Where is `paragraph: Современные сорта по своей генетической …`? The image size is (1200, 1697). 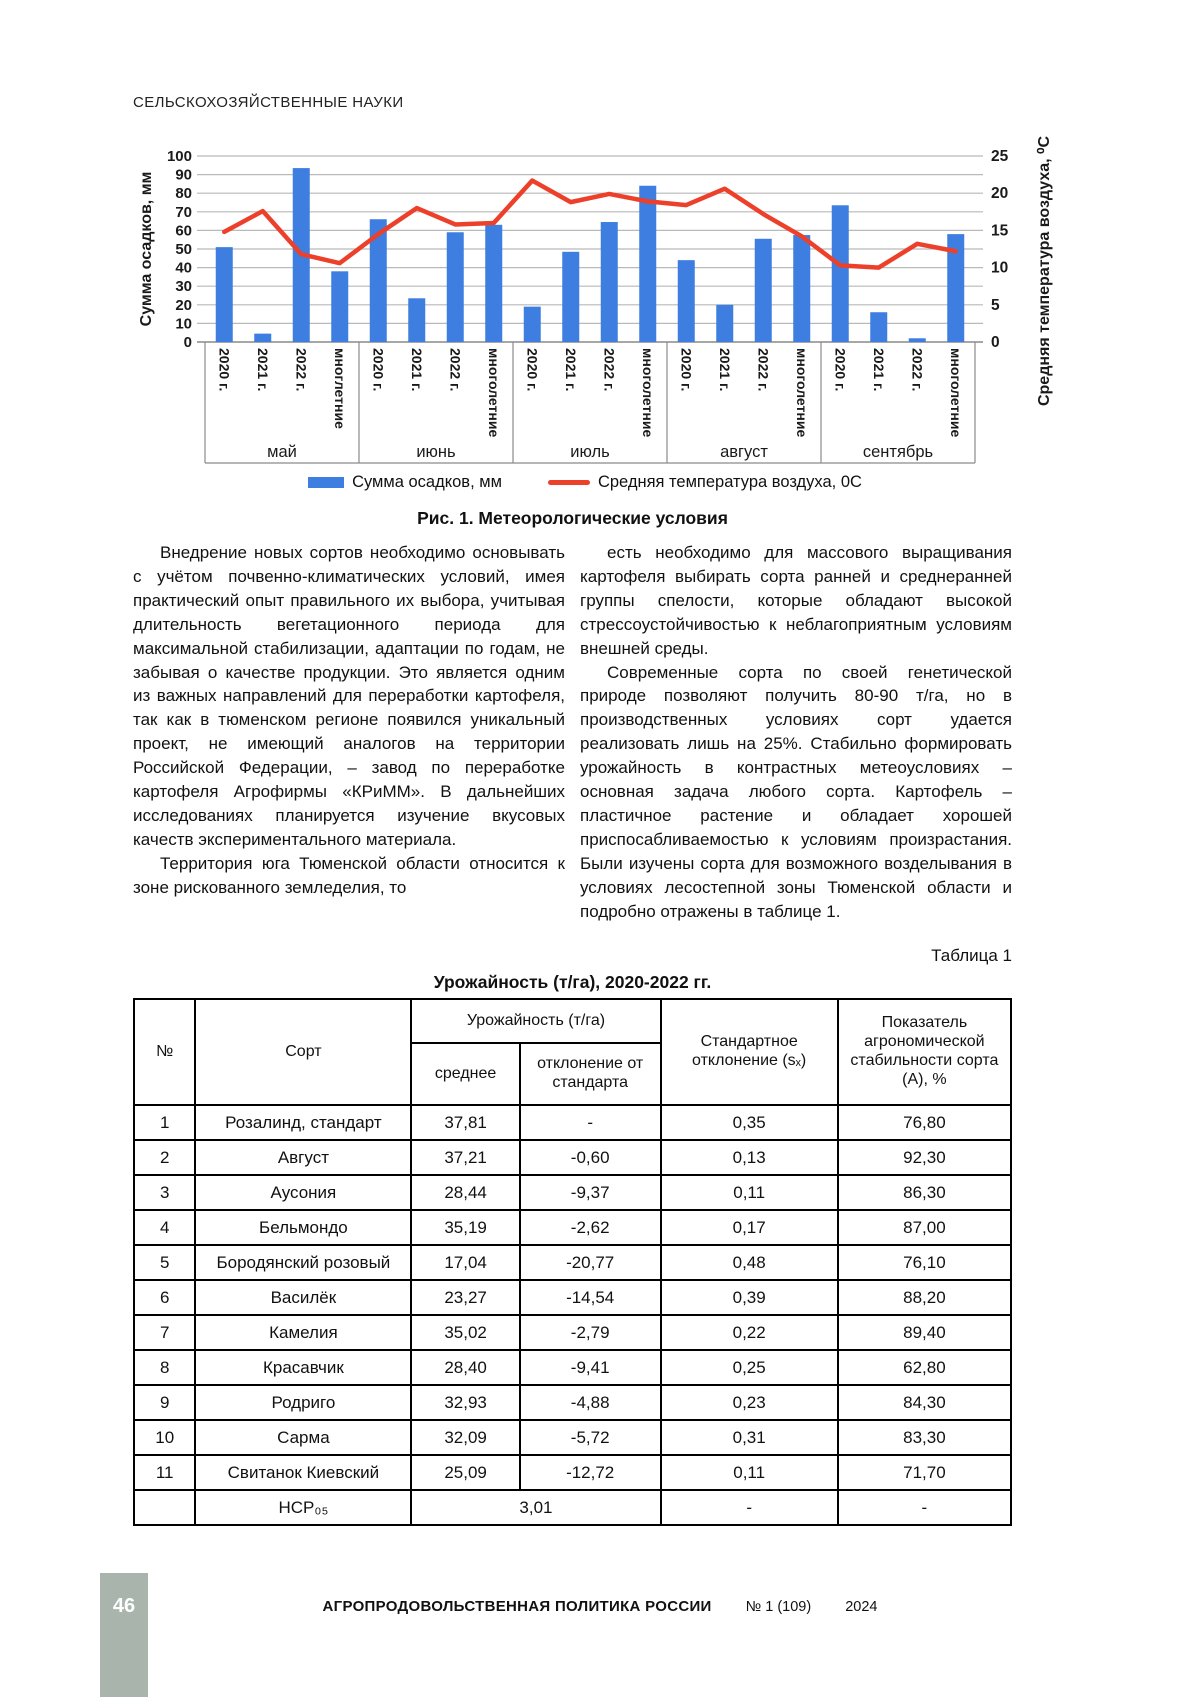
paragraph: Современные сорта по своей генетической … is located at coordinates (796, 791).